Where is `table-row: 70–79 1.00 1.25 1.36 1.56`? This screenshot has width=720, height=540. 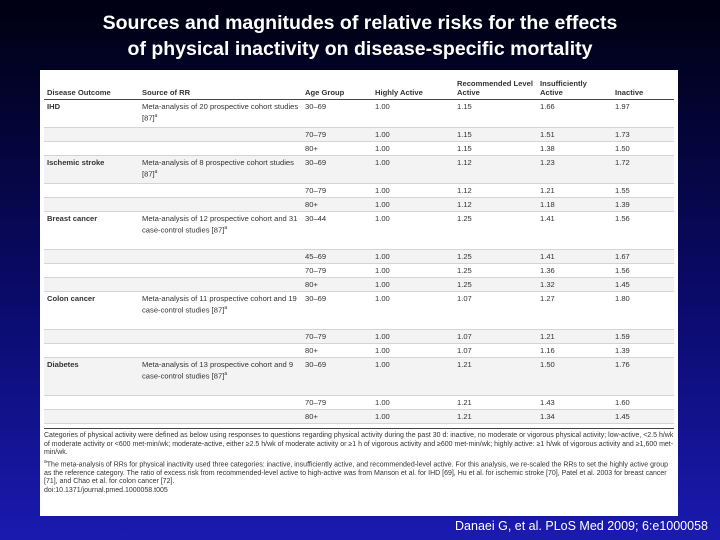 table-row: 70–79 1.00 1.25 1.36 1.56 is located at coordinates (359, 270).